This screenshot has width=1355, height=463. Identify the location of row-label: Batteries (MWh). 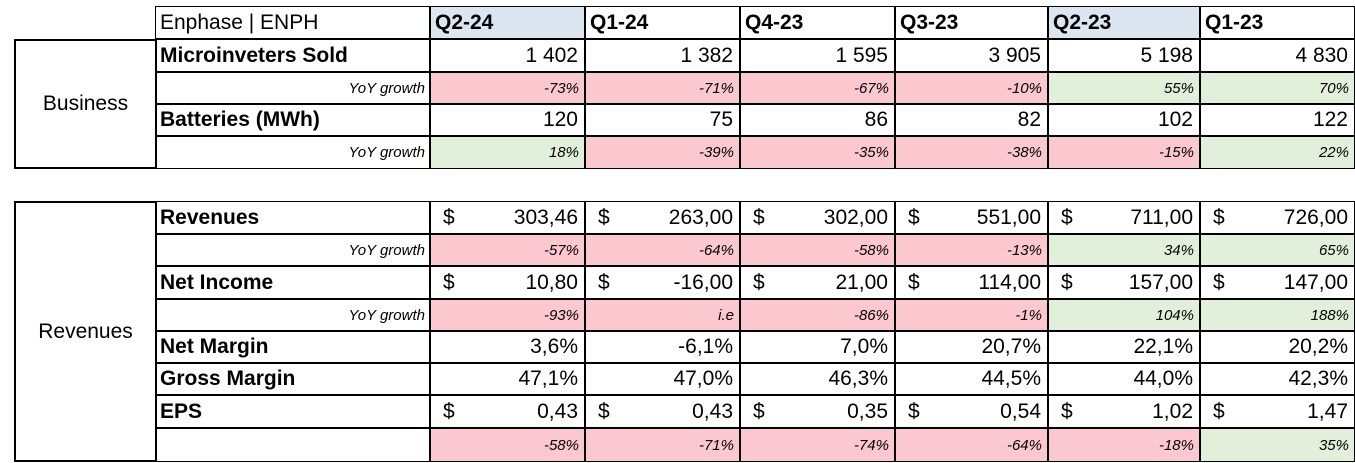
(292, 120).